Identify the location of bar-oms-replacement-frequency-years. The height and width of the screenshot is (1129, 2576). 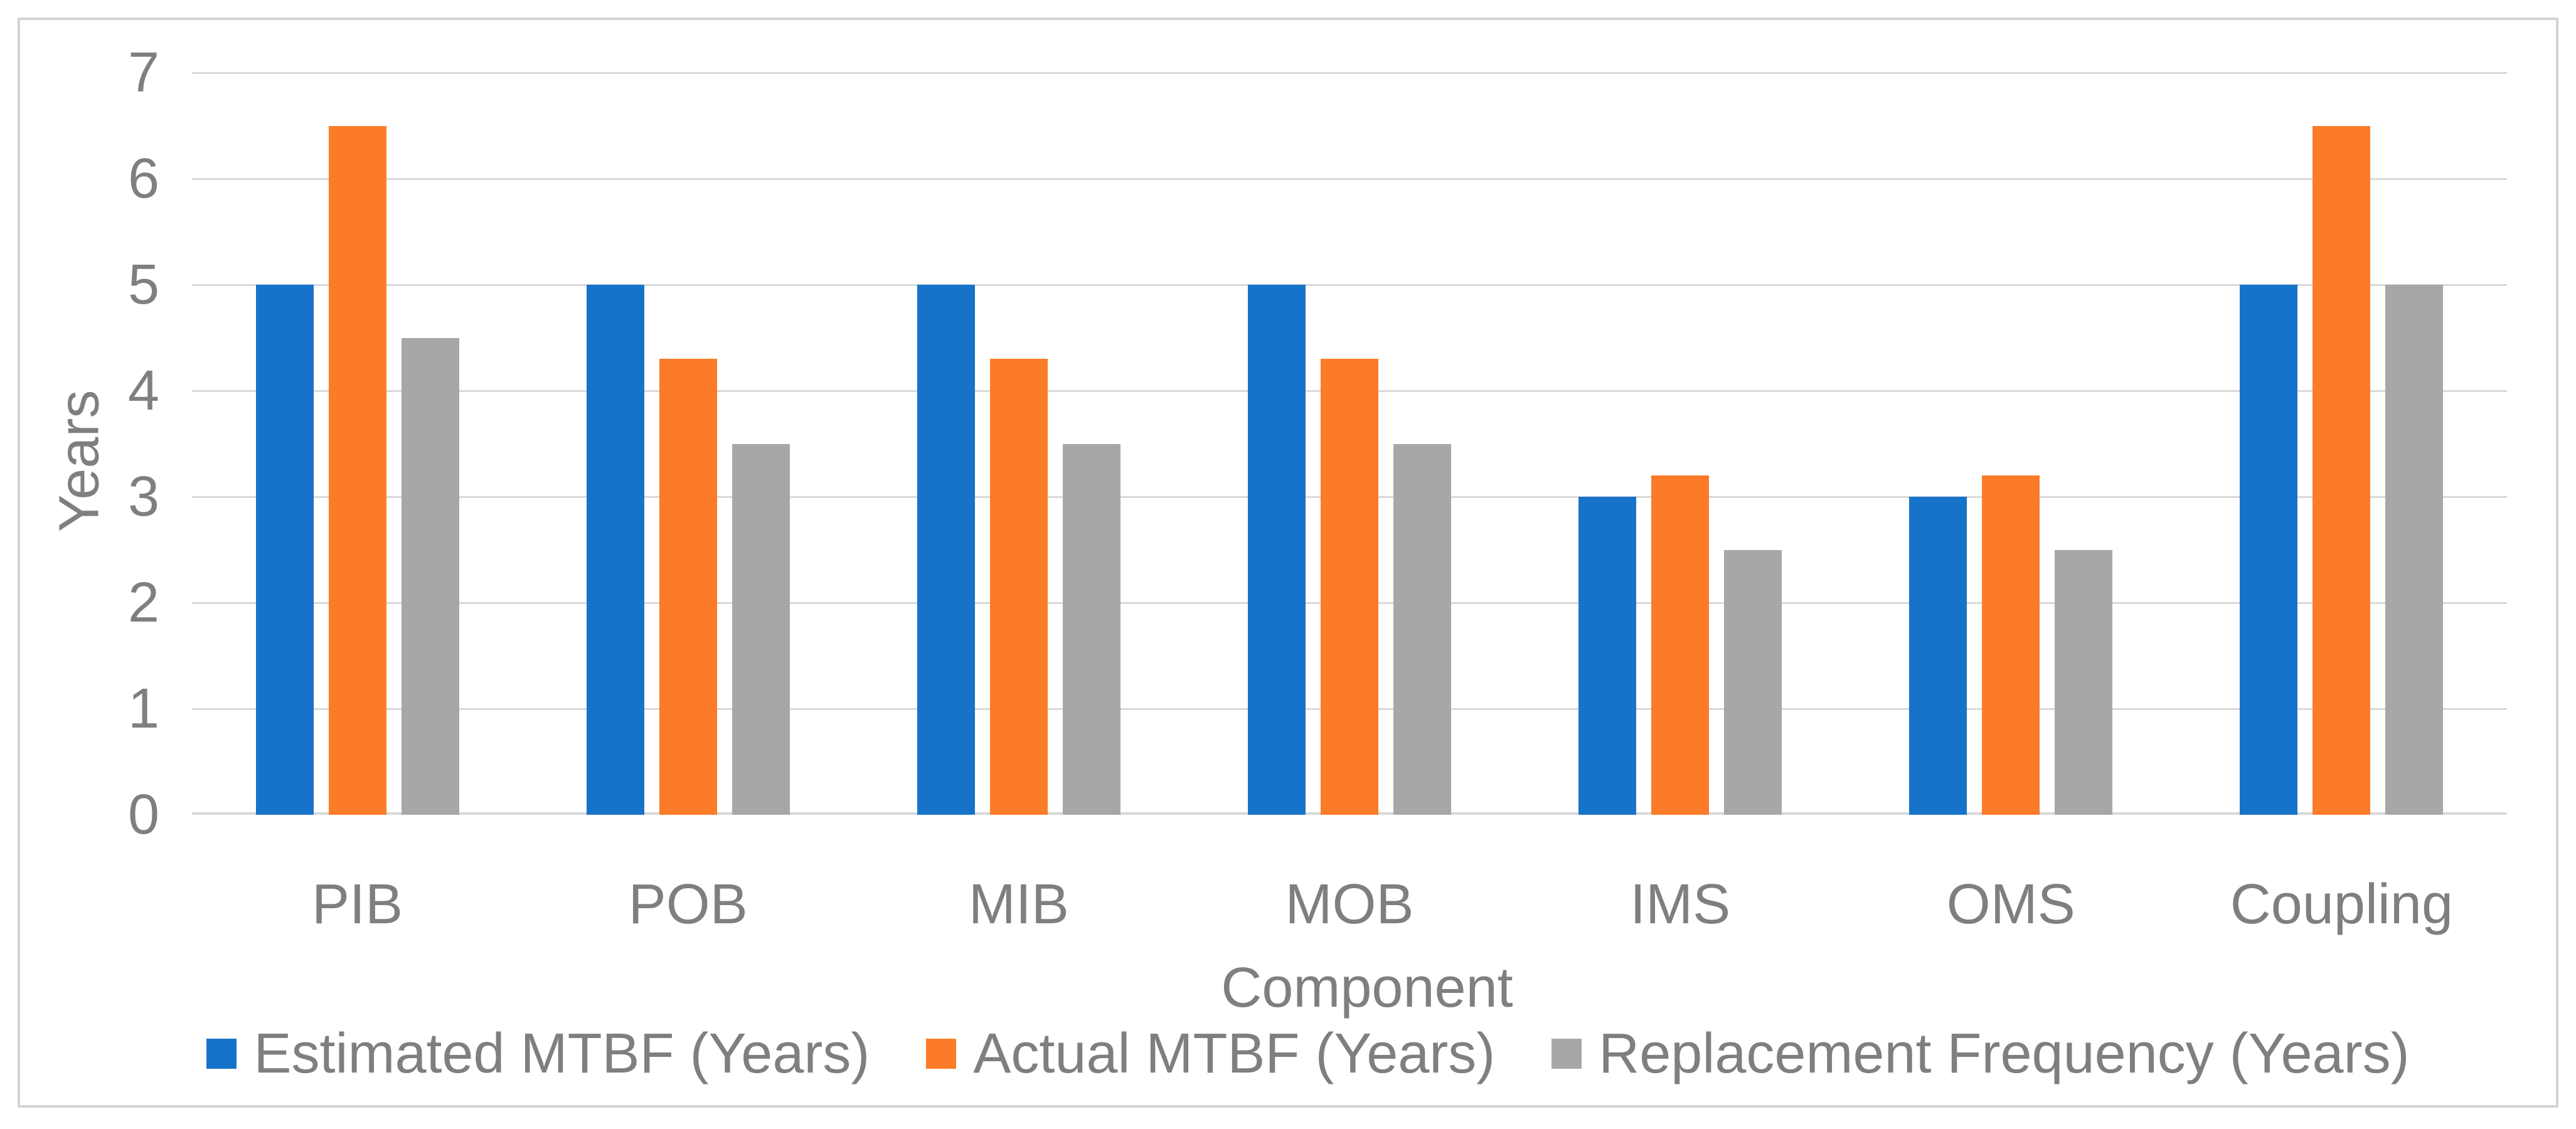
(2084, 682).